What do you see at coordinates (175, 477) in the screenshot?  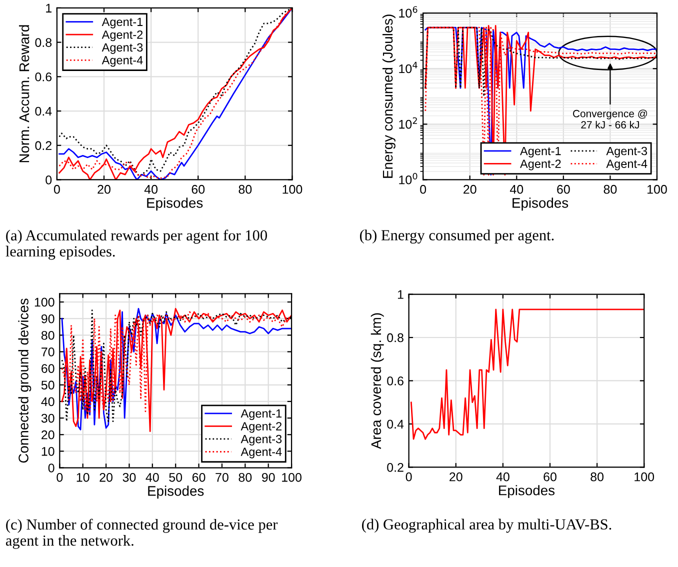 I see `x-tick-label: 50` at bounding box center [175, 477].